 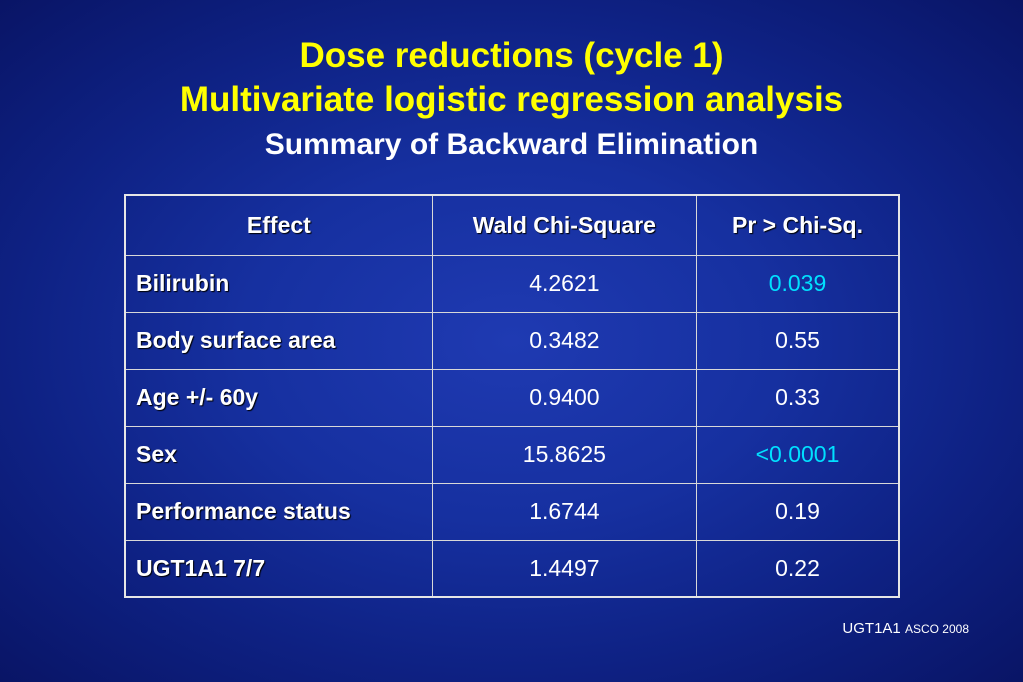 I want to click on table-row: Performance status 1.6744 0.19, so click(x=512, y=511).